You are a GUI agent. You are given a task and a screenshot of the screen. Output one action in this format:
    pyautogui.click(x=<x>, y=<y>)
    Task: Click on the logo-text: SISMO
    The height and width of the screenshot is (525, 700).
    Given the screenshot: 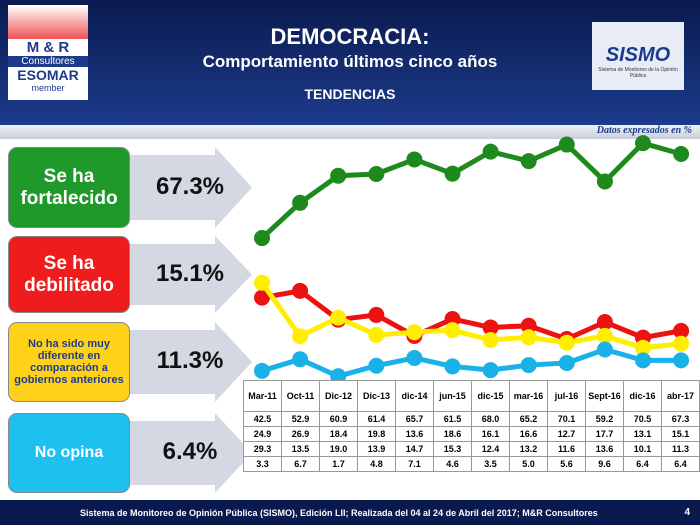 What is the action you would take?
    pyautogui.click(x=638, y=55)
    